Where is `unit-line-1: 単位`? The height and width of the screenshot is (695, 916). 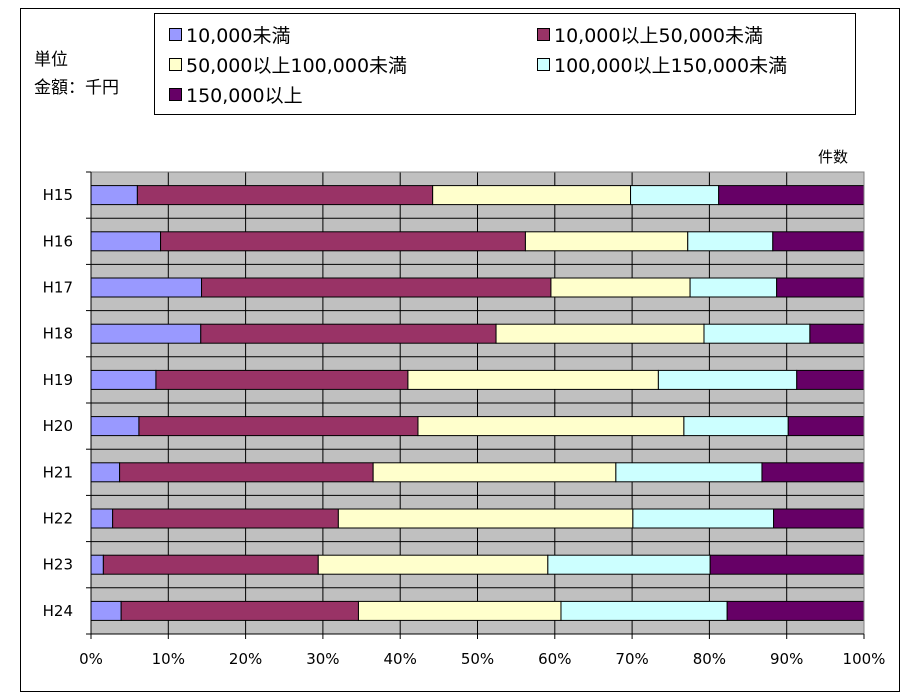
unit-line-1: 単位 is located at coordinates (51, 60).